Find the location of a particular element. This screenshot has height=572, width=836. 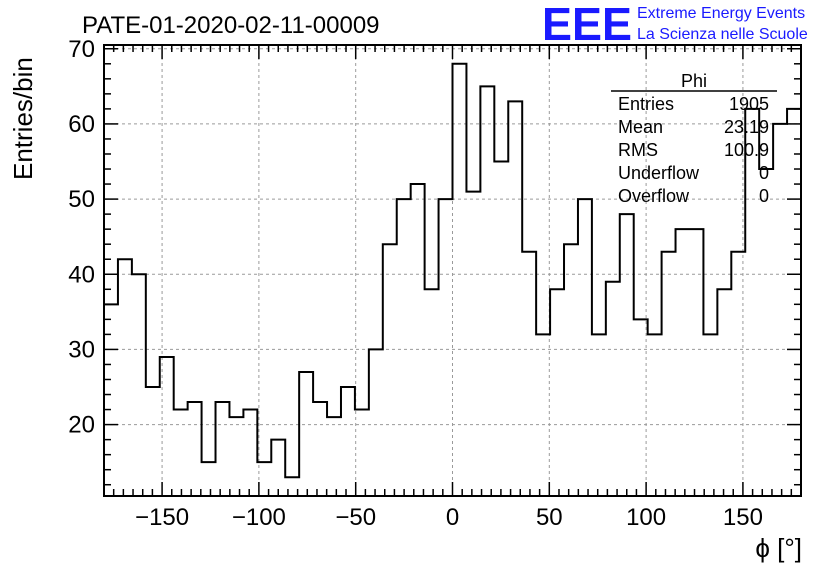

stats-row-label: Mean is located at coordinates (640, 127).